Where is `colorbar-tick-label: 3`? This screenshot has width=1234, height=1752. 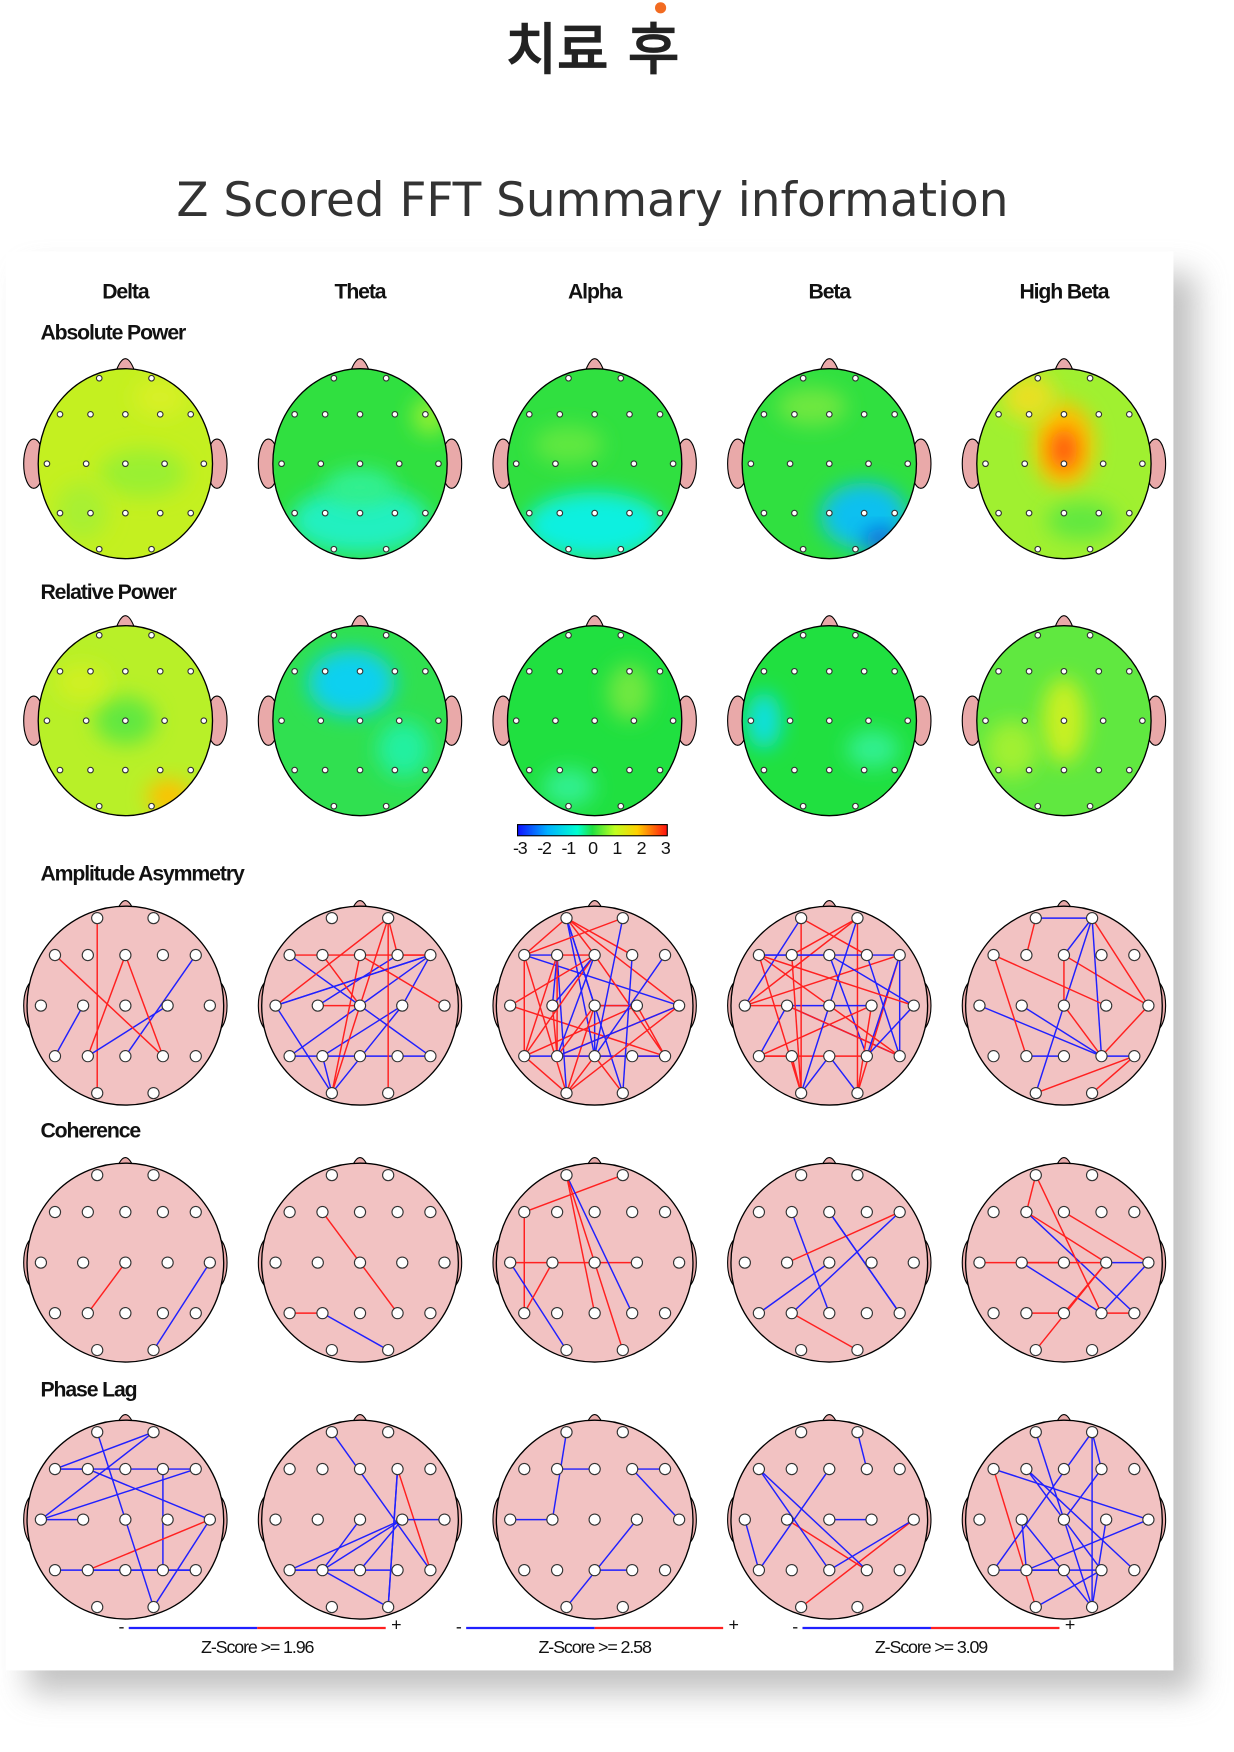 colorbar-tick-label: 3 is located at coordinates (666, 848).